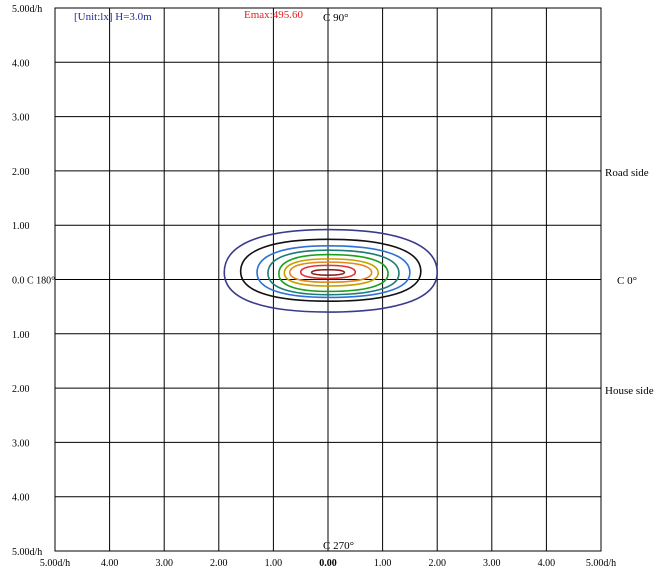 The height and width of the screenshot is (571, 663). I want to click on emax-label: Emax:495.60, so click(273, 15).